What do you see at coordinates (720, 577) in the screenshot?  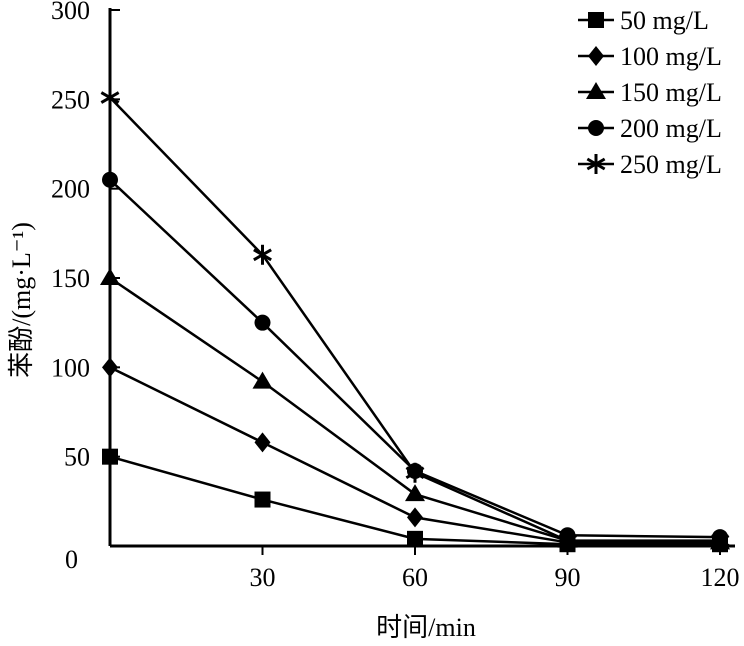 I see `x-tick-label: 120` at bounding box center [720, 577].